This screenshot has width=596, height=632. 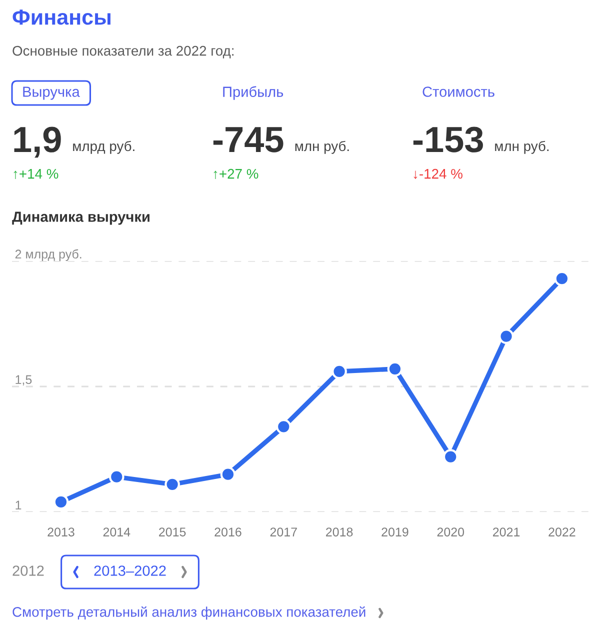 What do you see at coordinates (130, 571) in the screenshot?
I see `text: 2013–2022` at bounding box center [130, 571].